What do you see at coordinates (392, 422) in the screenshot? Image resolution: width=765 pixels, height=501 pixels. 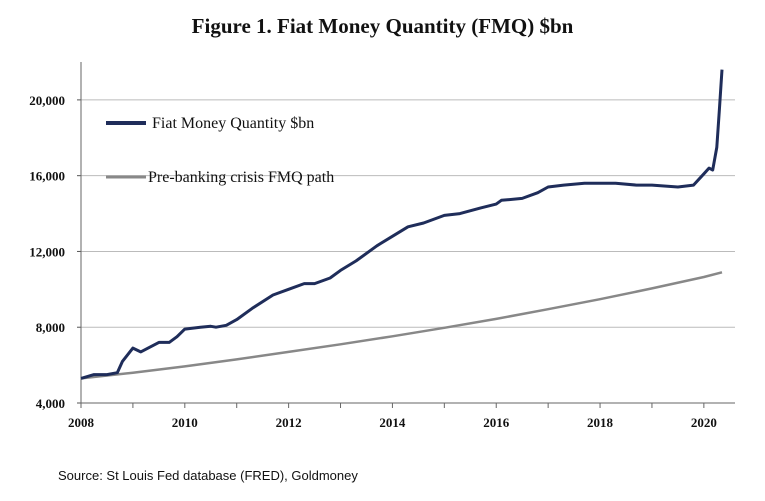 I see `x-tick-label: 2014` at bounding box center [392, 422].